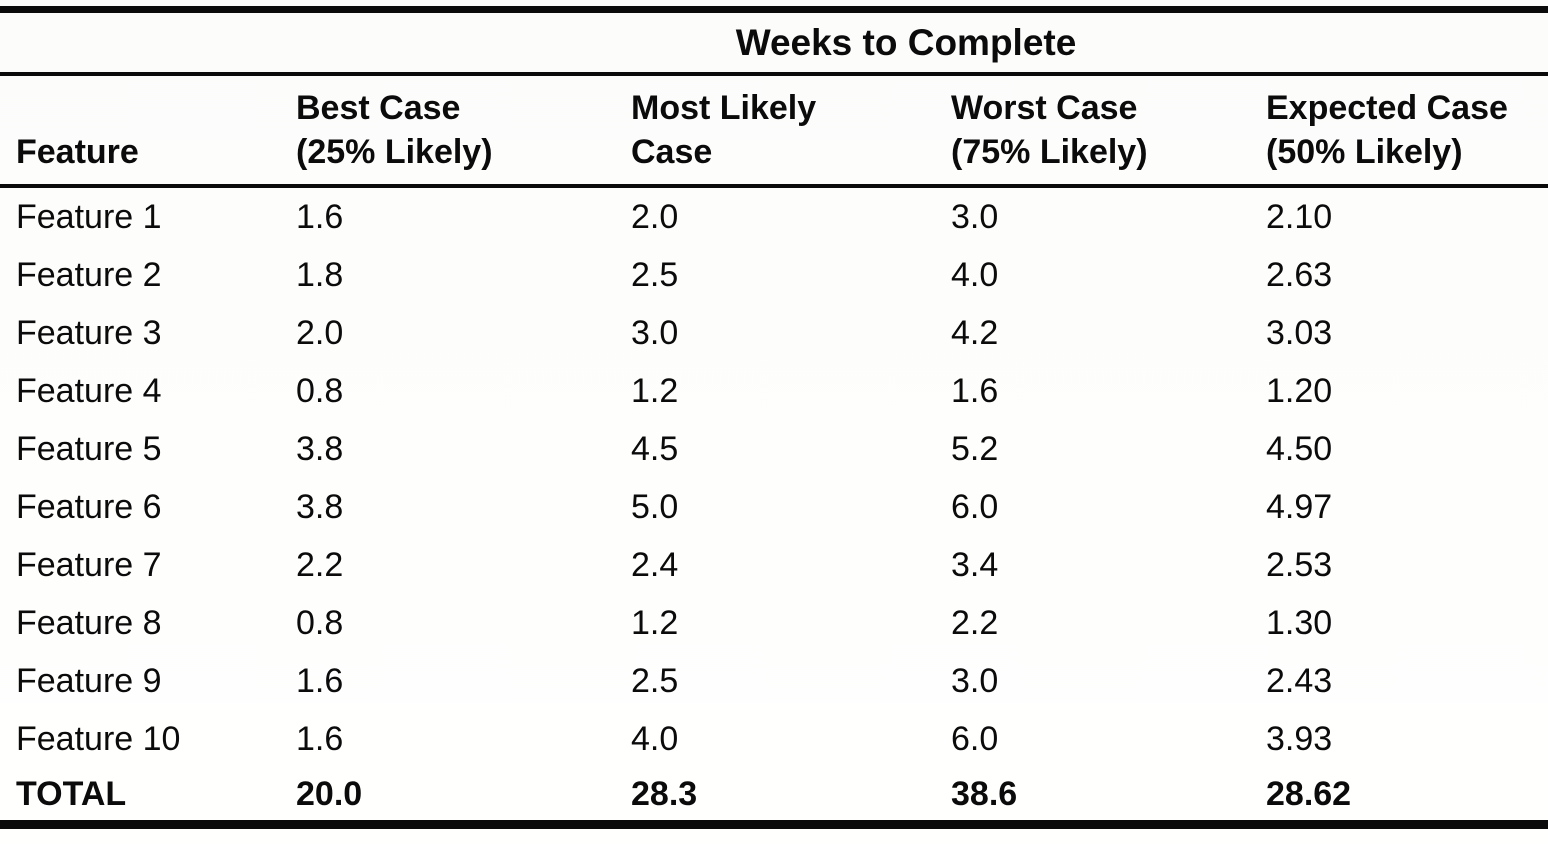 This screenshot has height=844, width=1548. Describe the element at coordinates (89, 622) in the screenshot. I see `feature-label: Feature 8` at that location.